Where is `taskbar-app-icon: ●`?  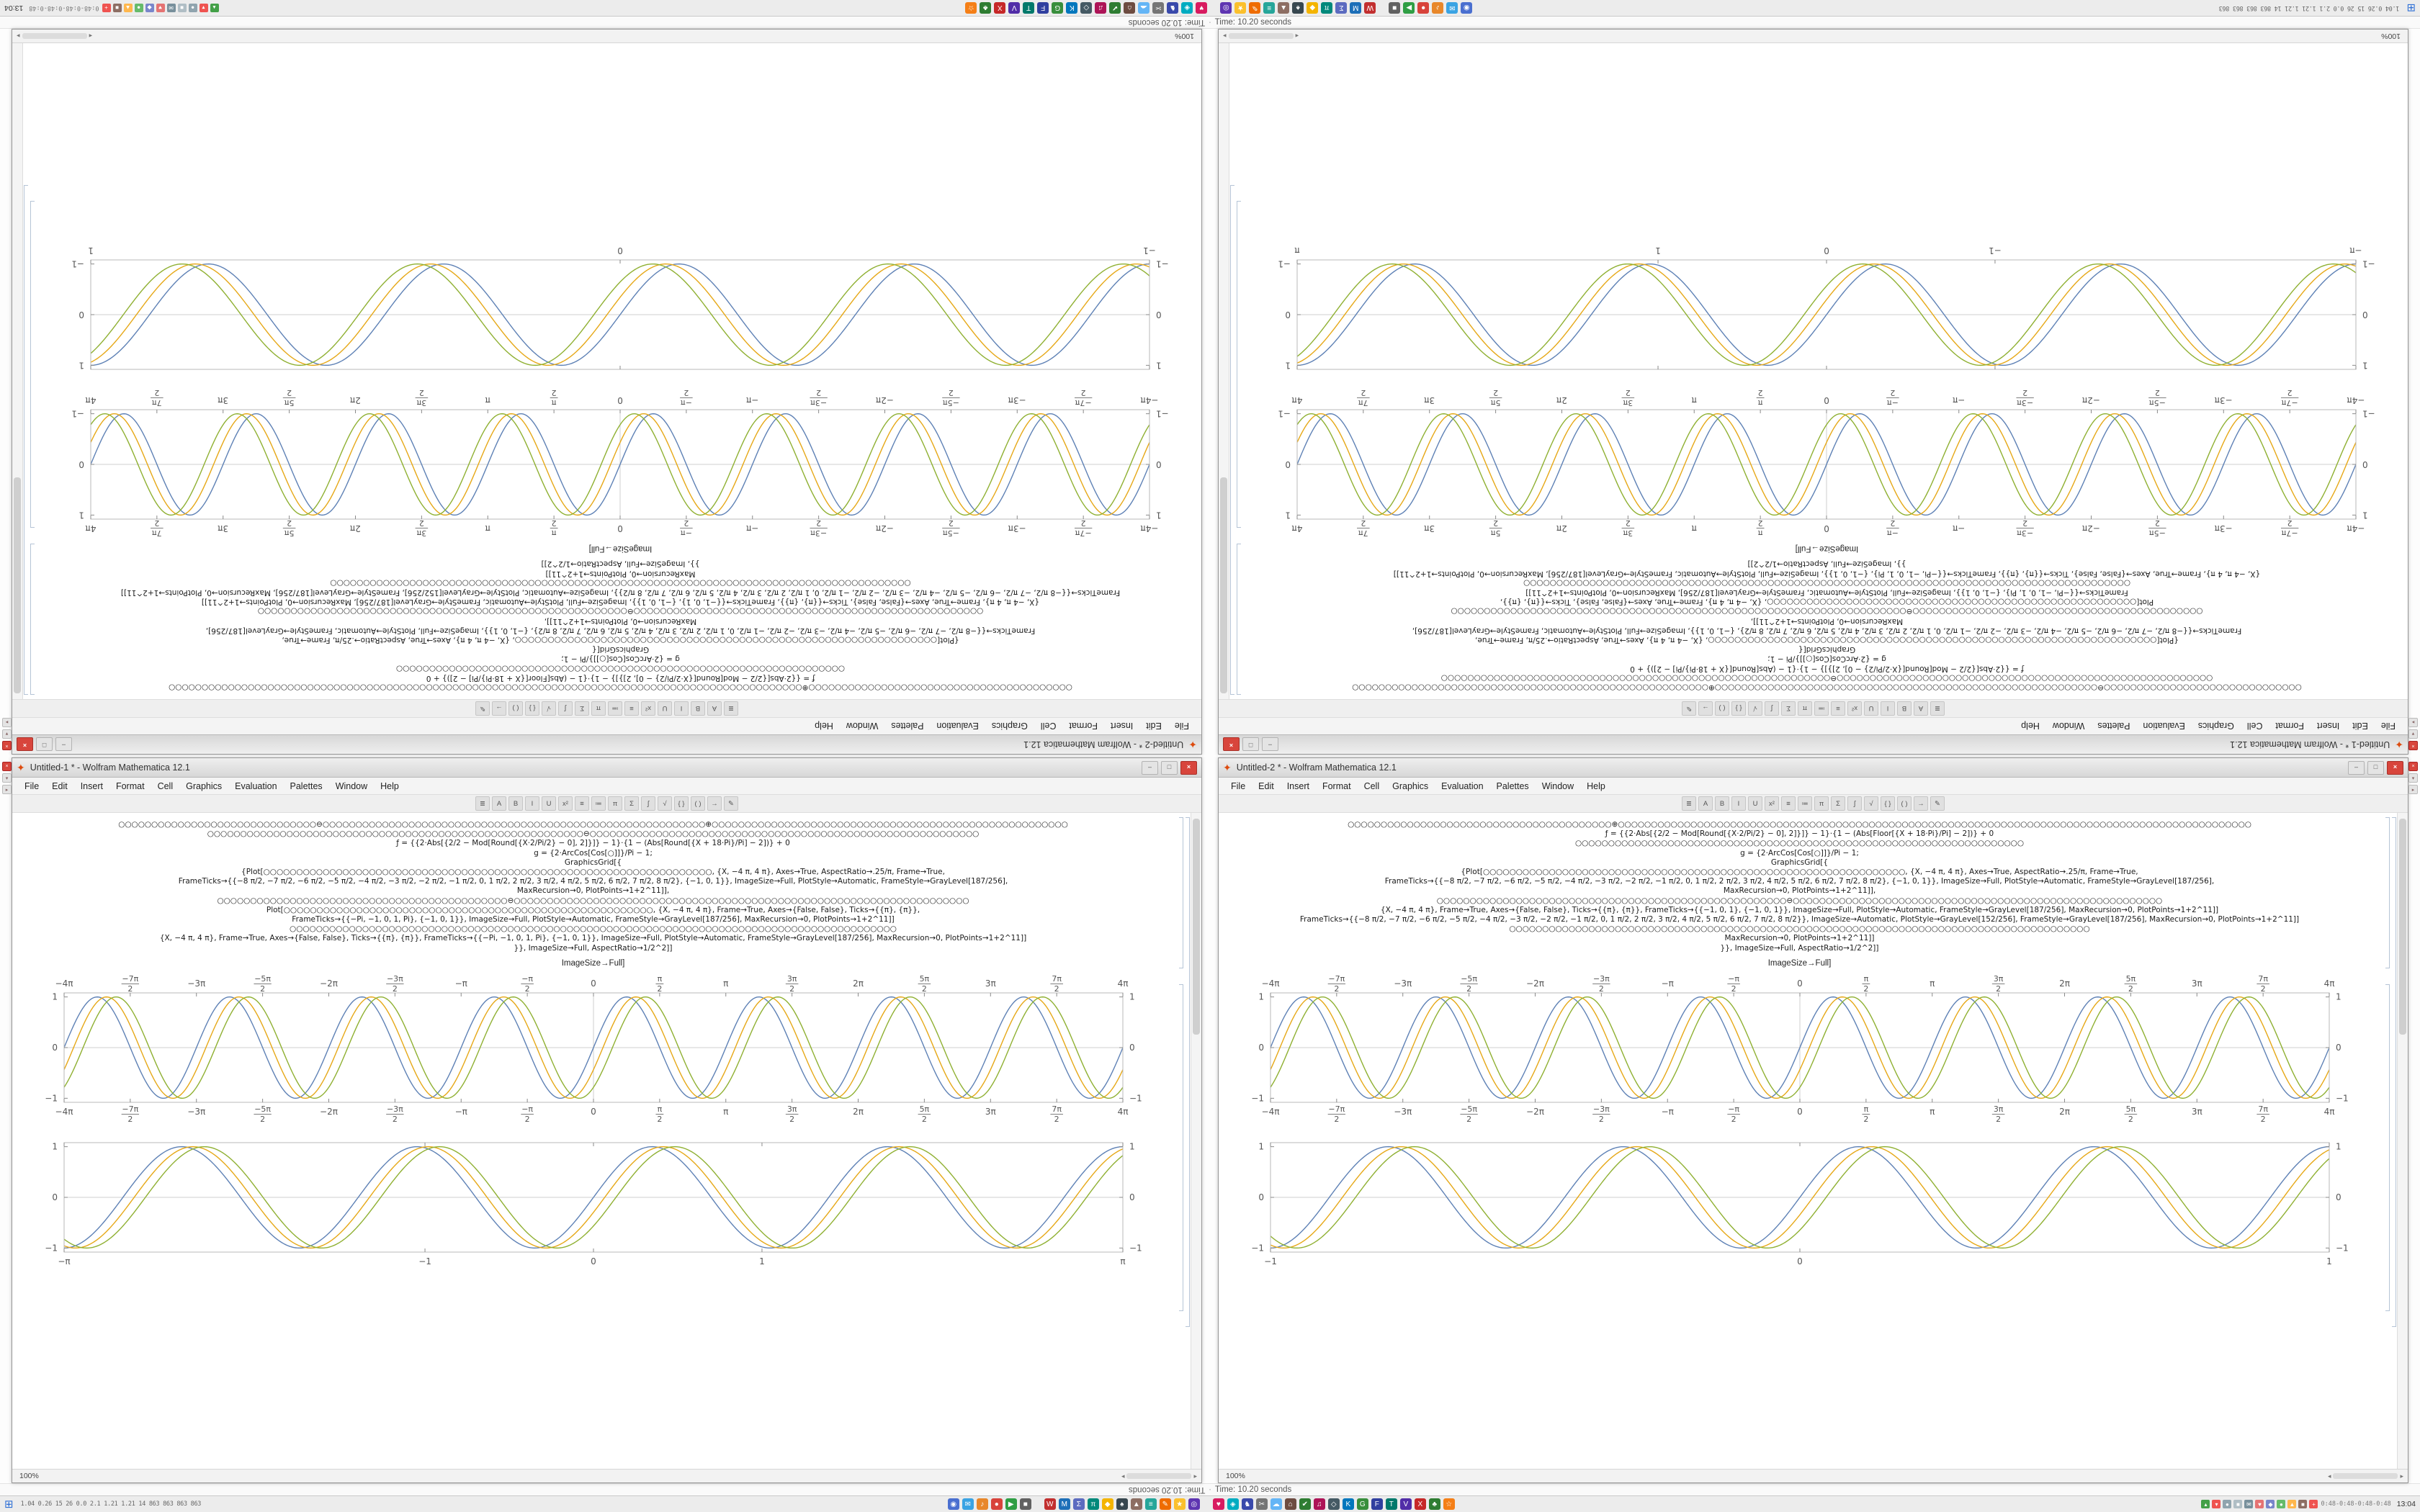 taskbar-app-icon: ● is located at coordinates (996, 1504).